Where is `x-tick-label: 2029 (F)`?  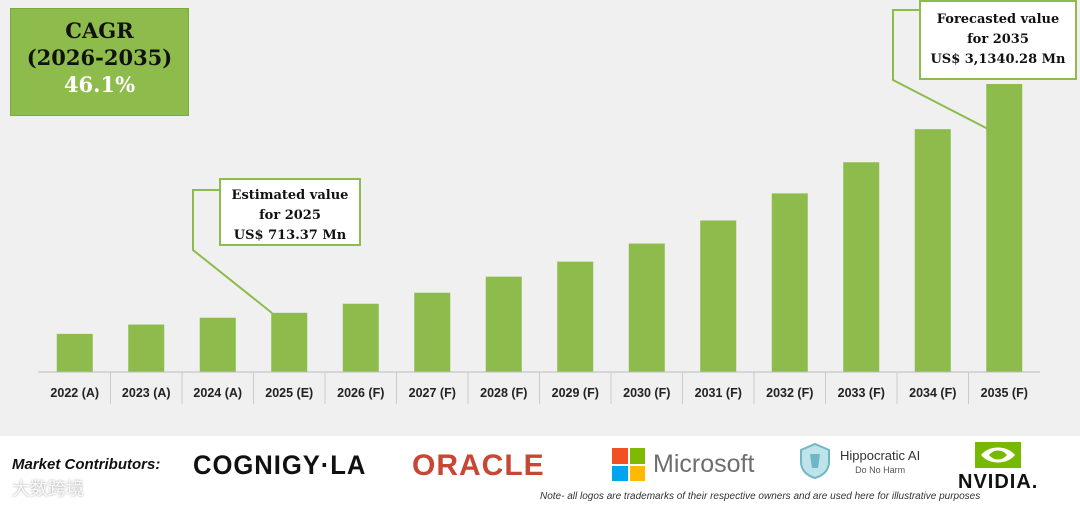
x-tick-label: 2029 (F) is located at coordinates (575, 393).